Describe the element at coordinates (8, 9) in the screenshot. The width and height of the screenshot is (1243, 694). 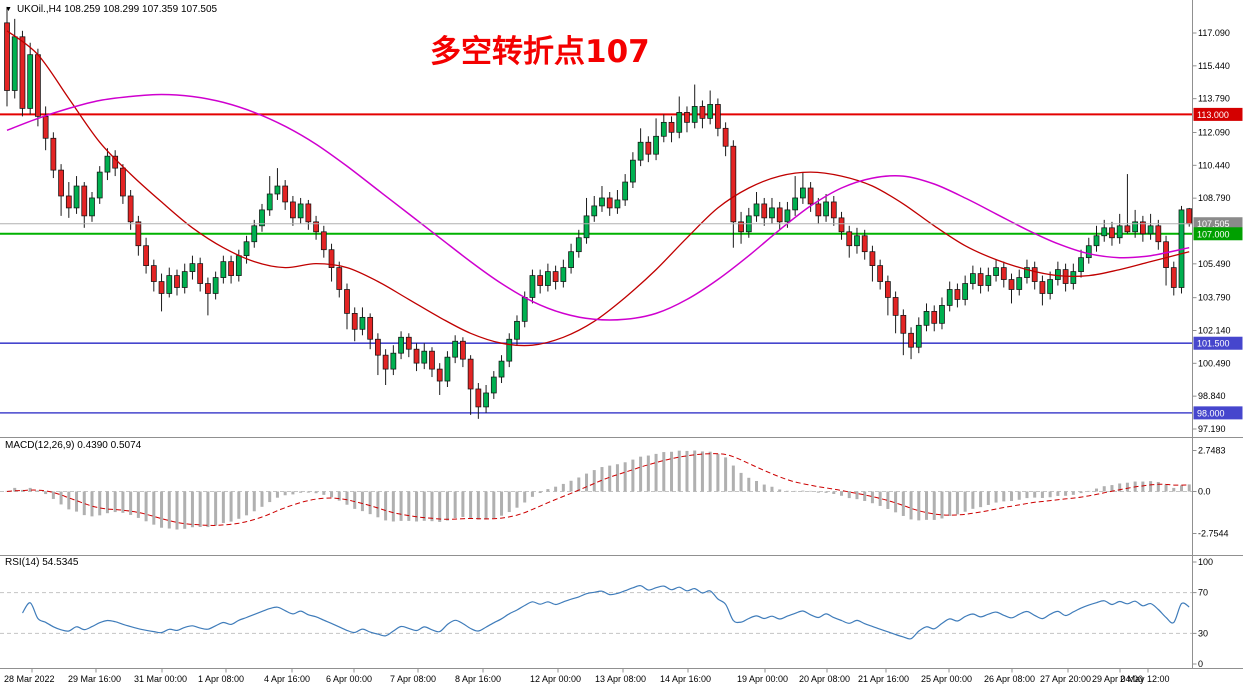
I see `collapse-arrow-icon: ▼` at that location.